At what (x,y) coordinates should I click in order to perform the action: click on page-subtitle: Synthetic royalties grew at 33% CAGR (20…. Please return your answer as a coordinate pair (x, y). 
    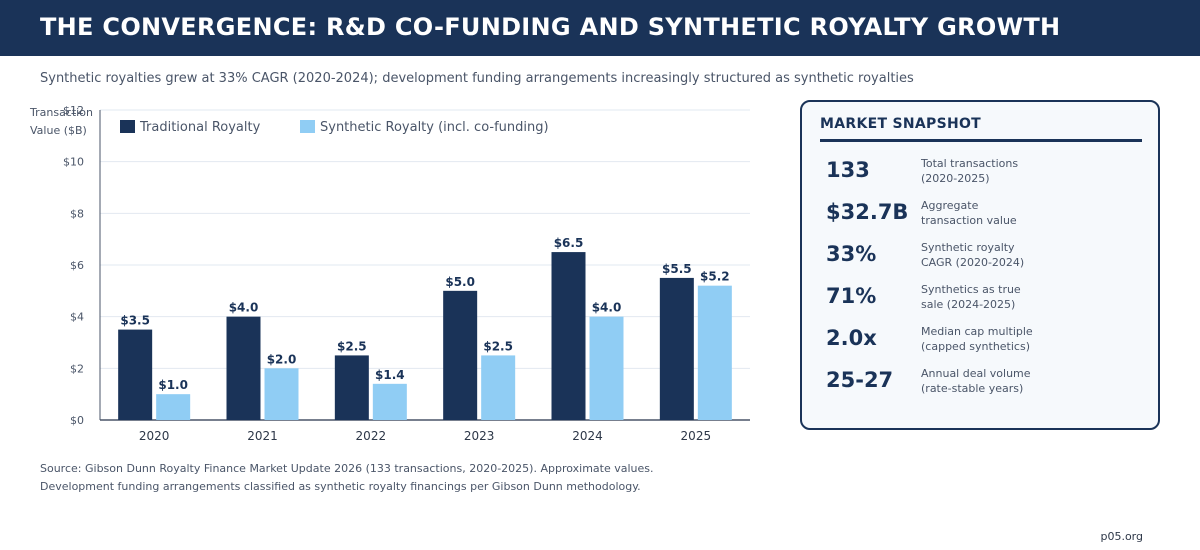
    Looking at the image, I should click on (477, 78).